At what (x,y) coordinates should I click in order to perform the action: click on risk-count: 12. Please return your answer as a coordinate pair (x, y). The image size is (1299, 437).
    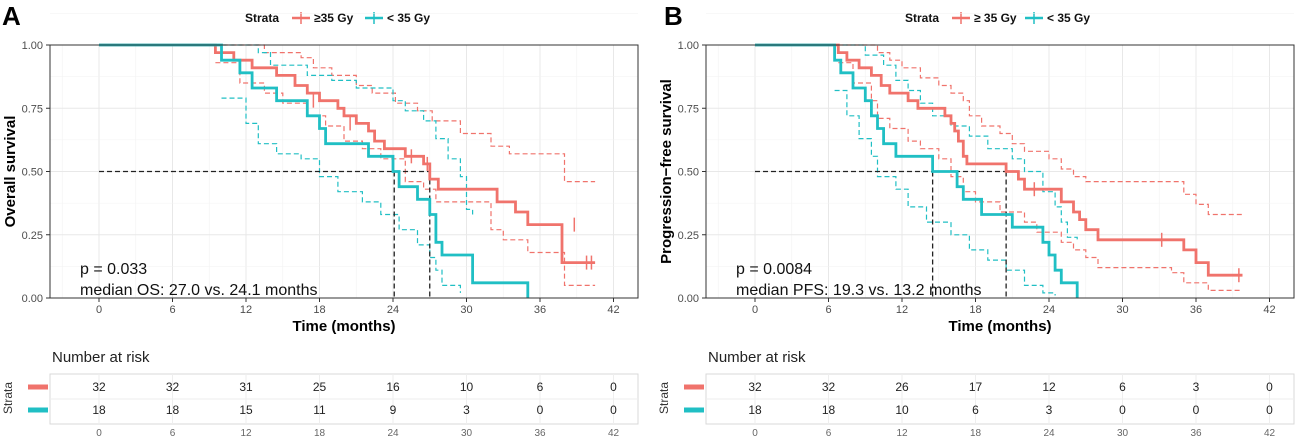
    Looking at the image, I should click on (1049, 387).